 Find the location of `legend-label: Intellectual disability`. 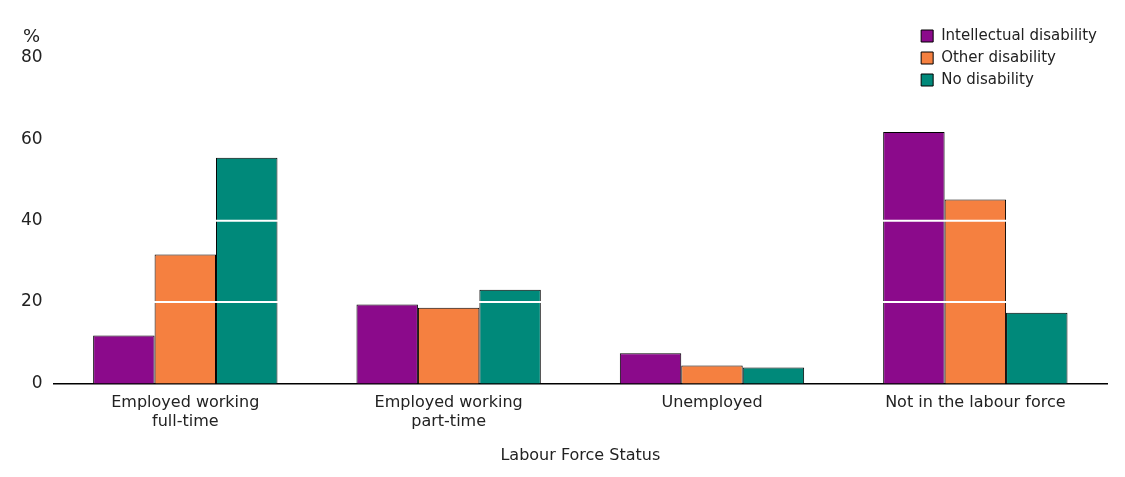

legend-label: Intellectual disability is located at coordinates (1019, 34).